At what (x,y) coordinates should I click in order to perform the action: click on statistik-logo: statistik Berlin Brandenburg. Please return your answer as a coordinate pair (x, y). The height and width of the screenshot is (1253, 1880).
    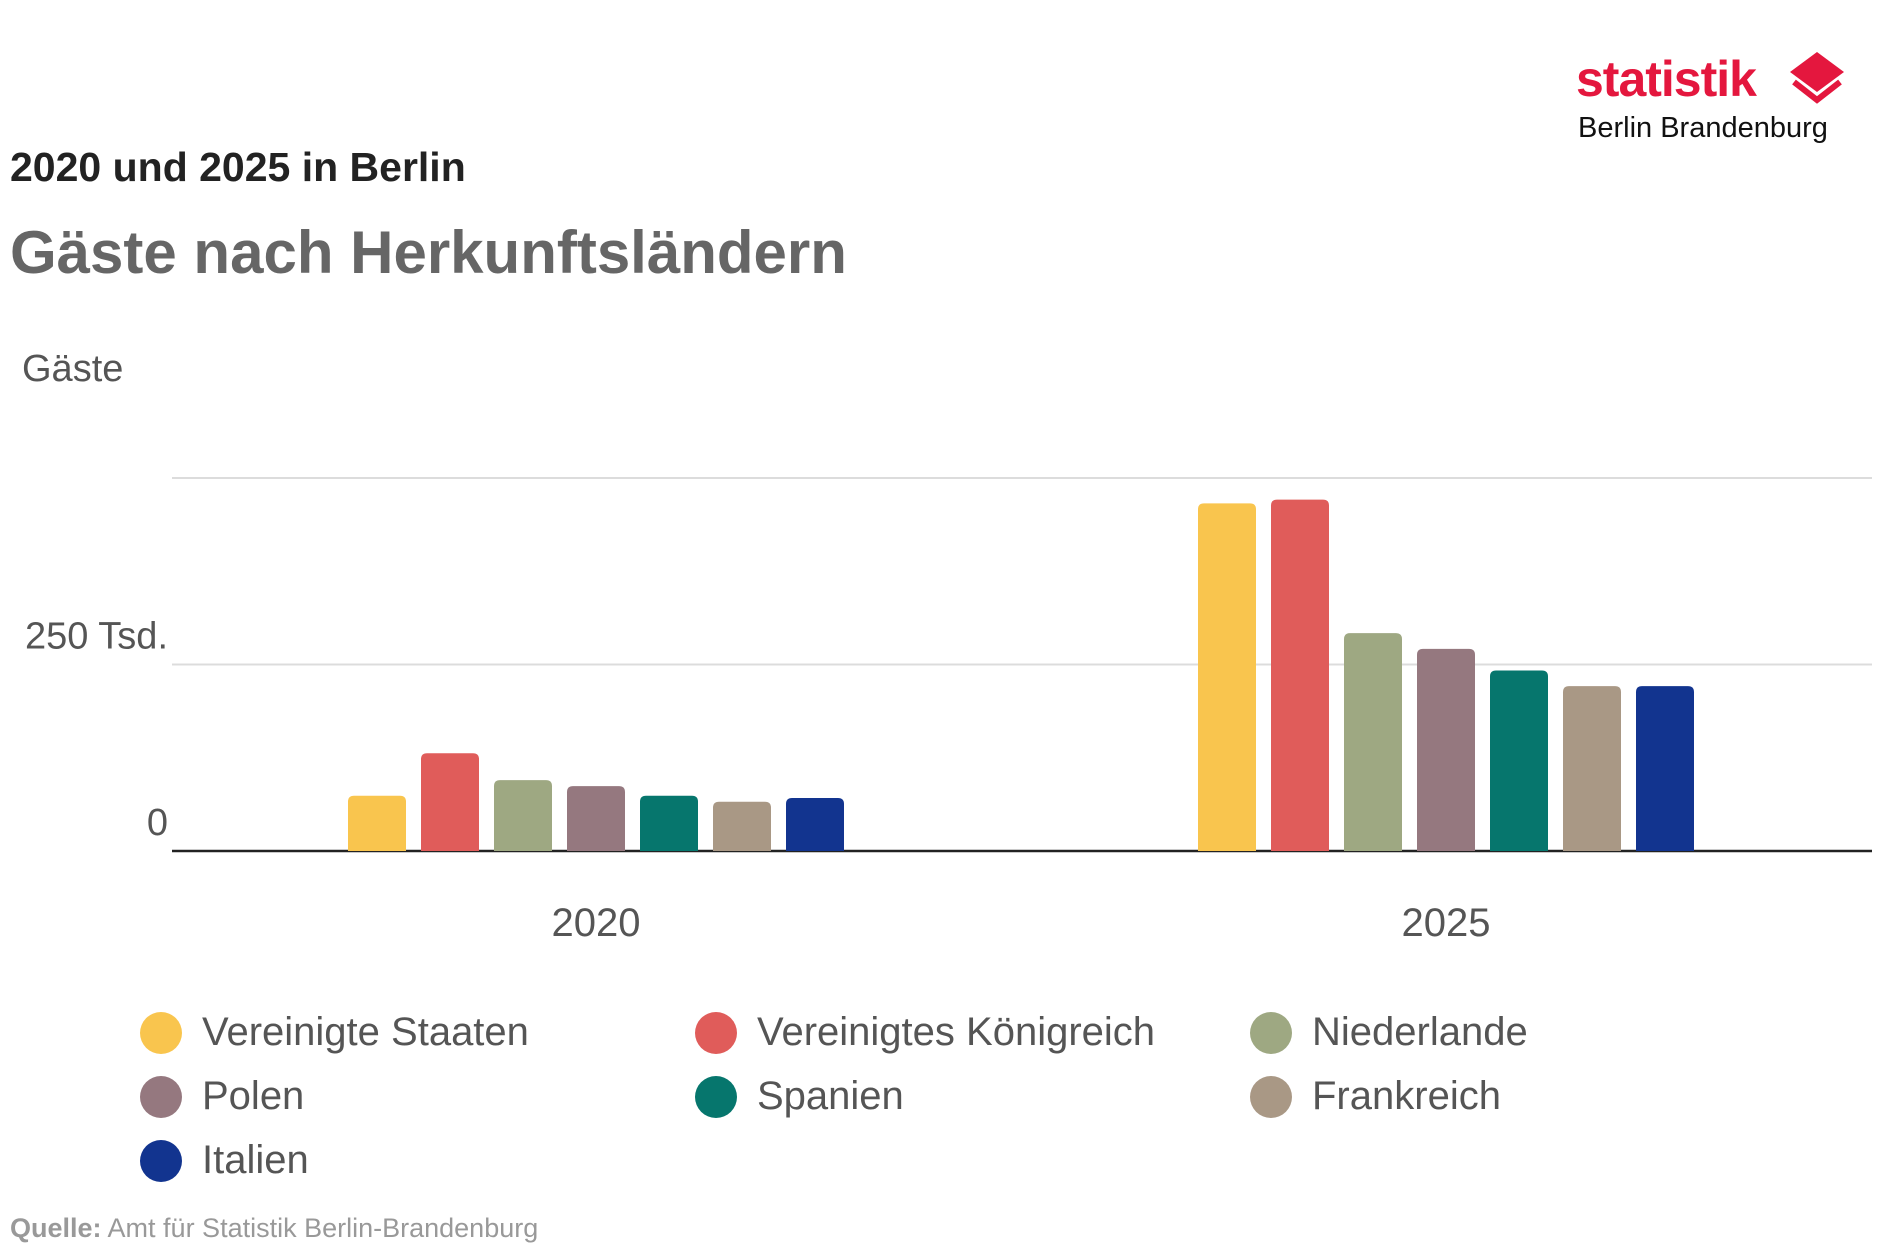
    Looking at the image, I should click on (1716, 100).